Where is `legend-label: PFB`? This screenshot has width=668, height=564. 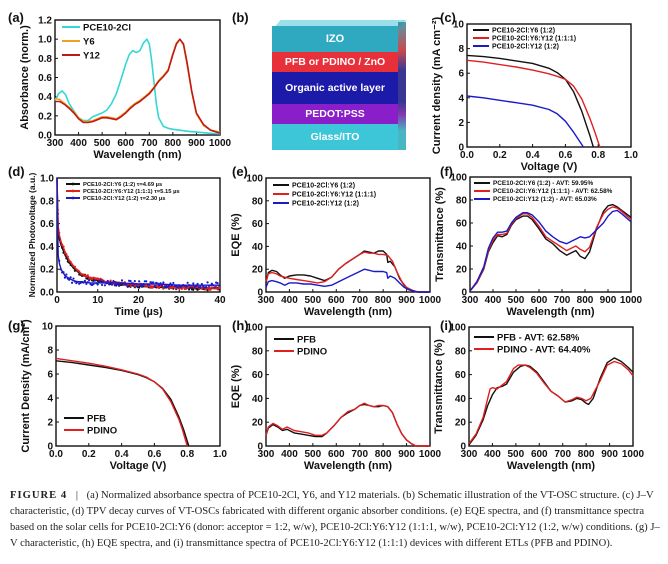 legend-label: PFB is located at coordinates (306, 339).